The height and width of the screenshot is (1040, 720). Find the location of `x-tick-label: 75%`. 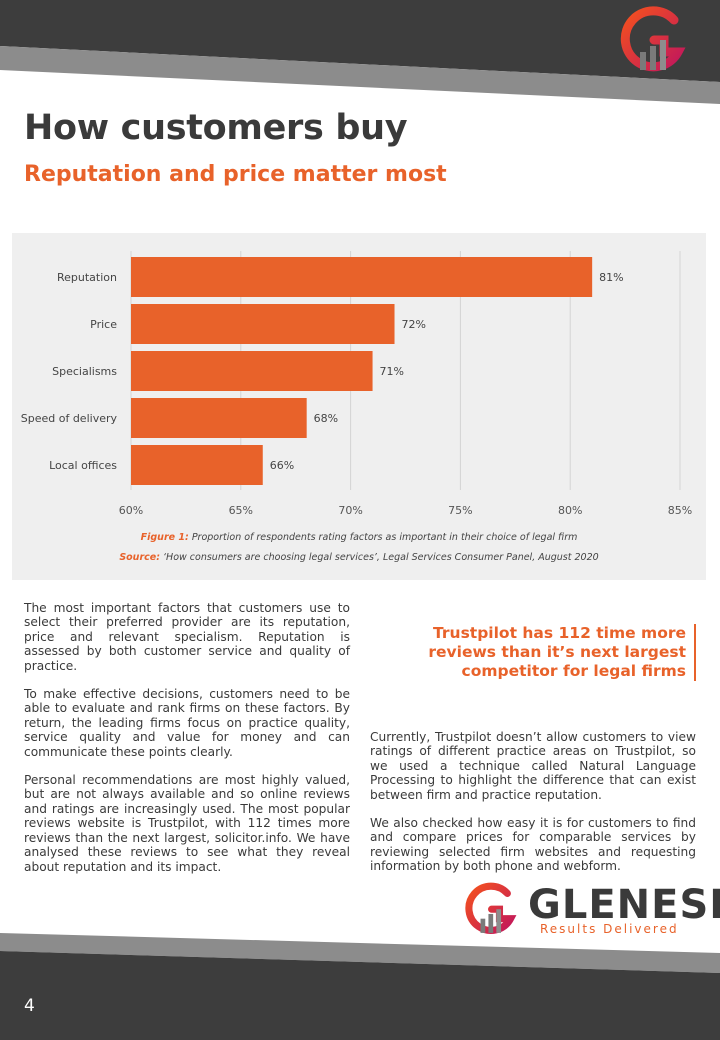

x-tick-label: 75% is located at coordinates (460, 510).